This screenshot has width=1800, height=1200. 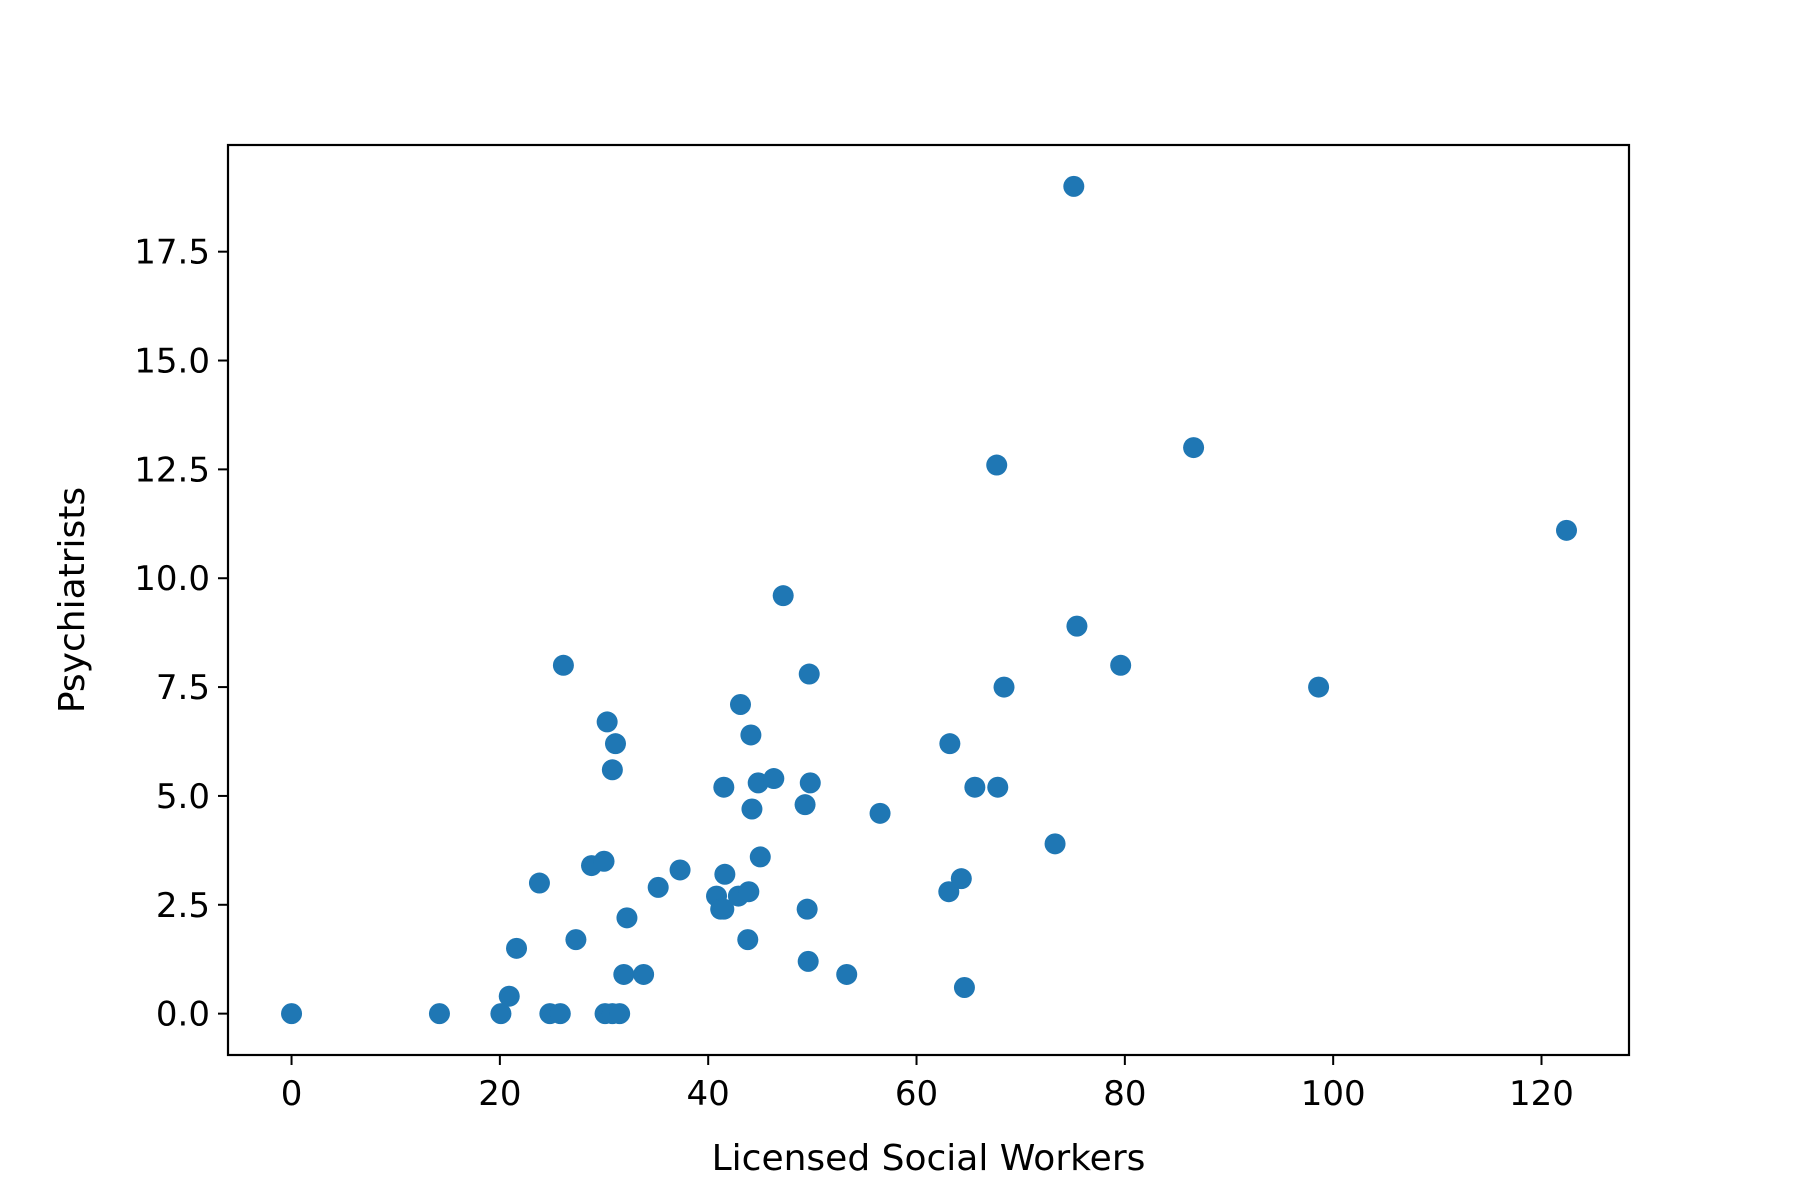 I want to click on y-tick-label: 10.0, so click(x=172, y=579).